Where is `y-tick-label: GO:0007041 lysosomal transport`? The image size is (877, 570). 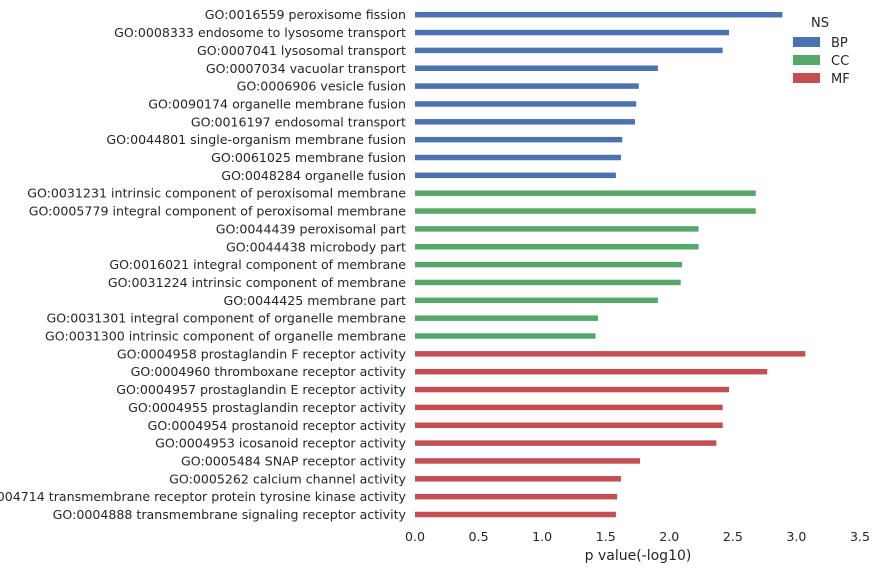
y-tick-label: GO:0007041 lysosomal transport is located at coordinates (301, 50).